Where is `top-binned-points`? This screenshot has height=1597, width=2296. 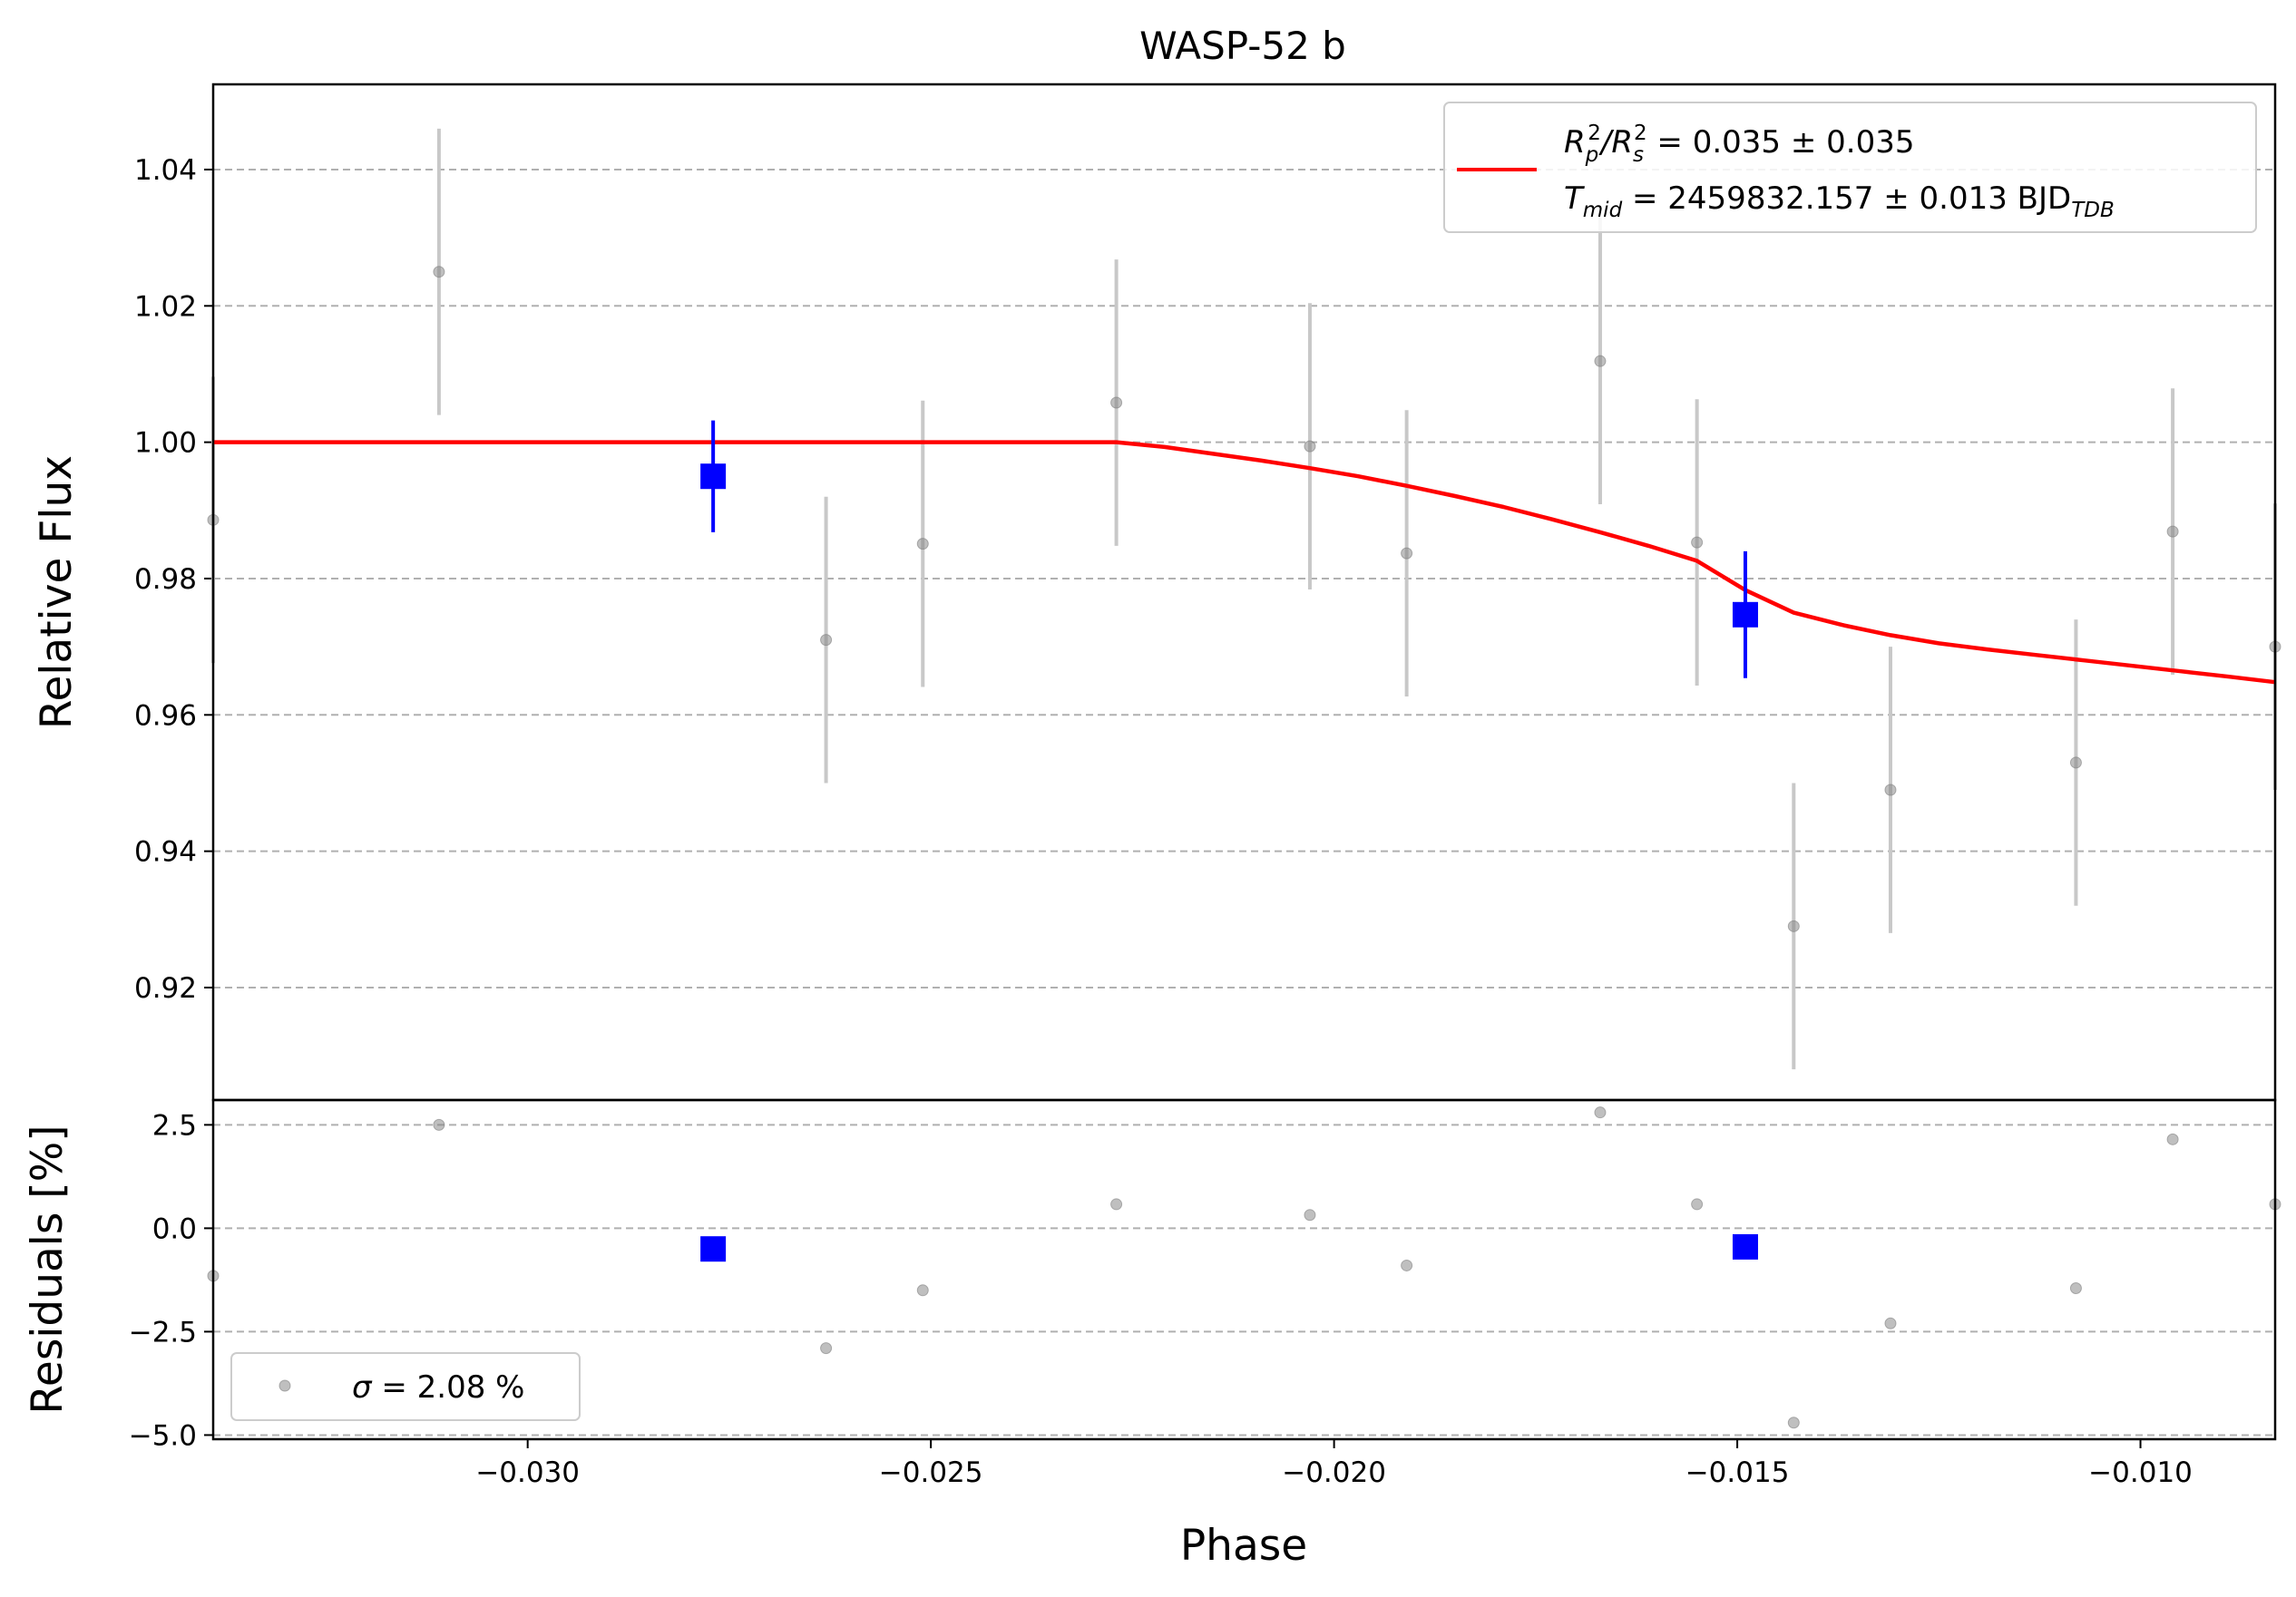 top-binned-points is located at coordinates (1229, 549).